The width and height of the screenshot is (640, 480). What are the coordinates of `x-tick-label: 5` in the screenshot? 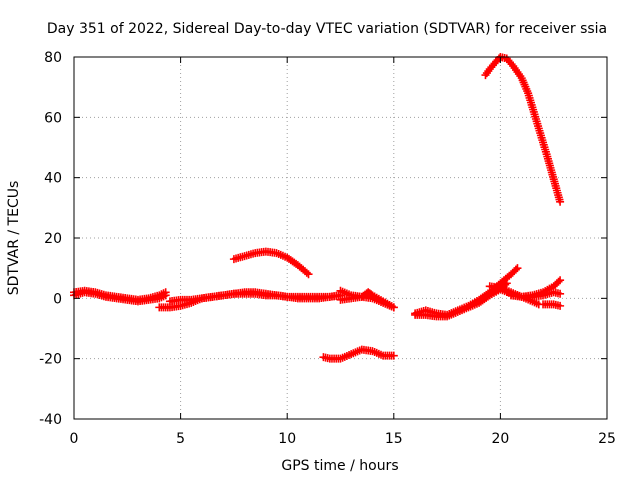 It's located at (180, 439).